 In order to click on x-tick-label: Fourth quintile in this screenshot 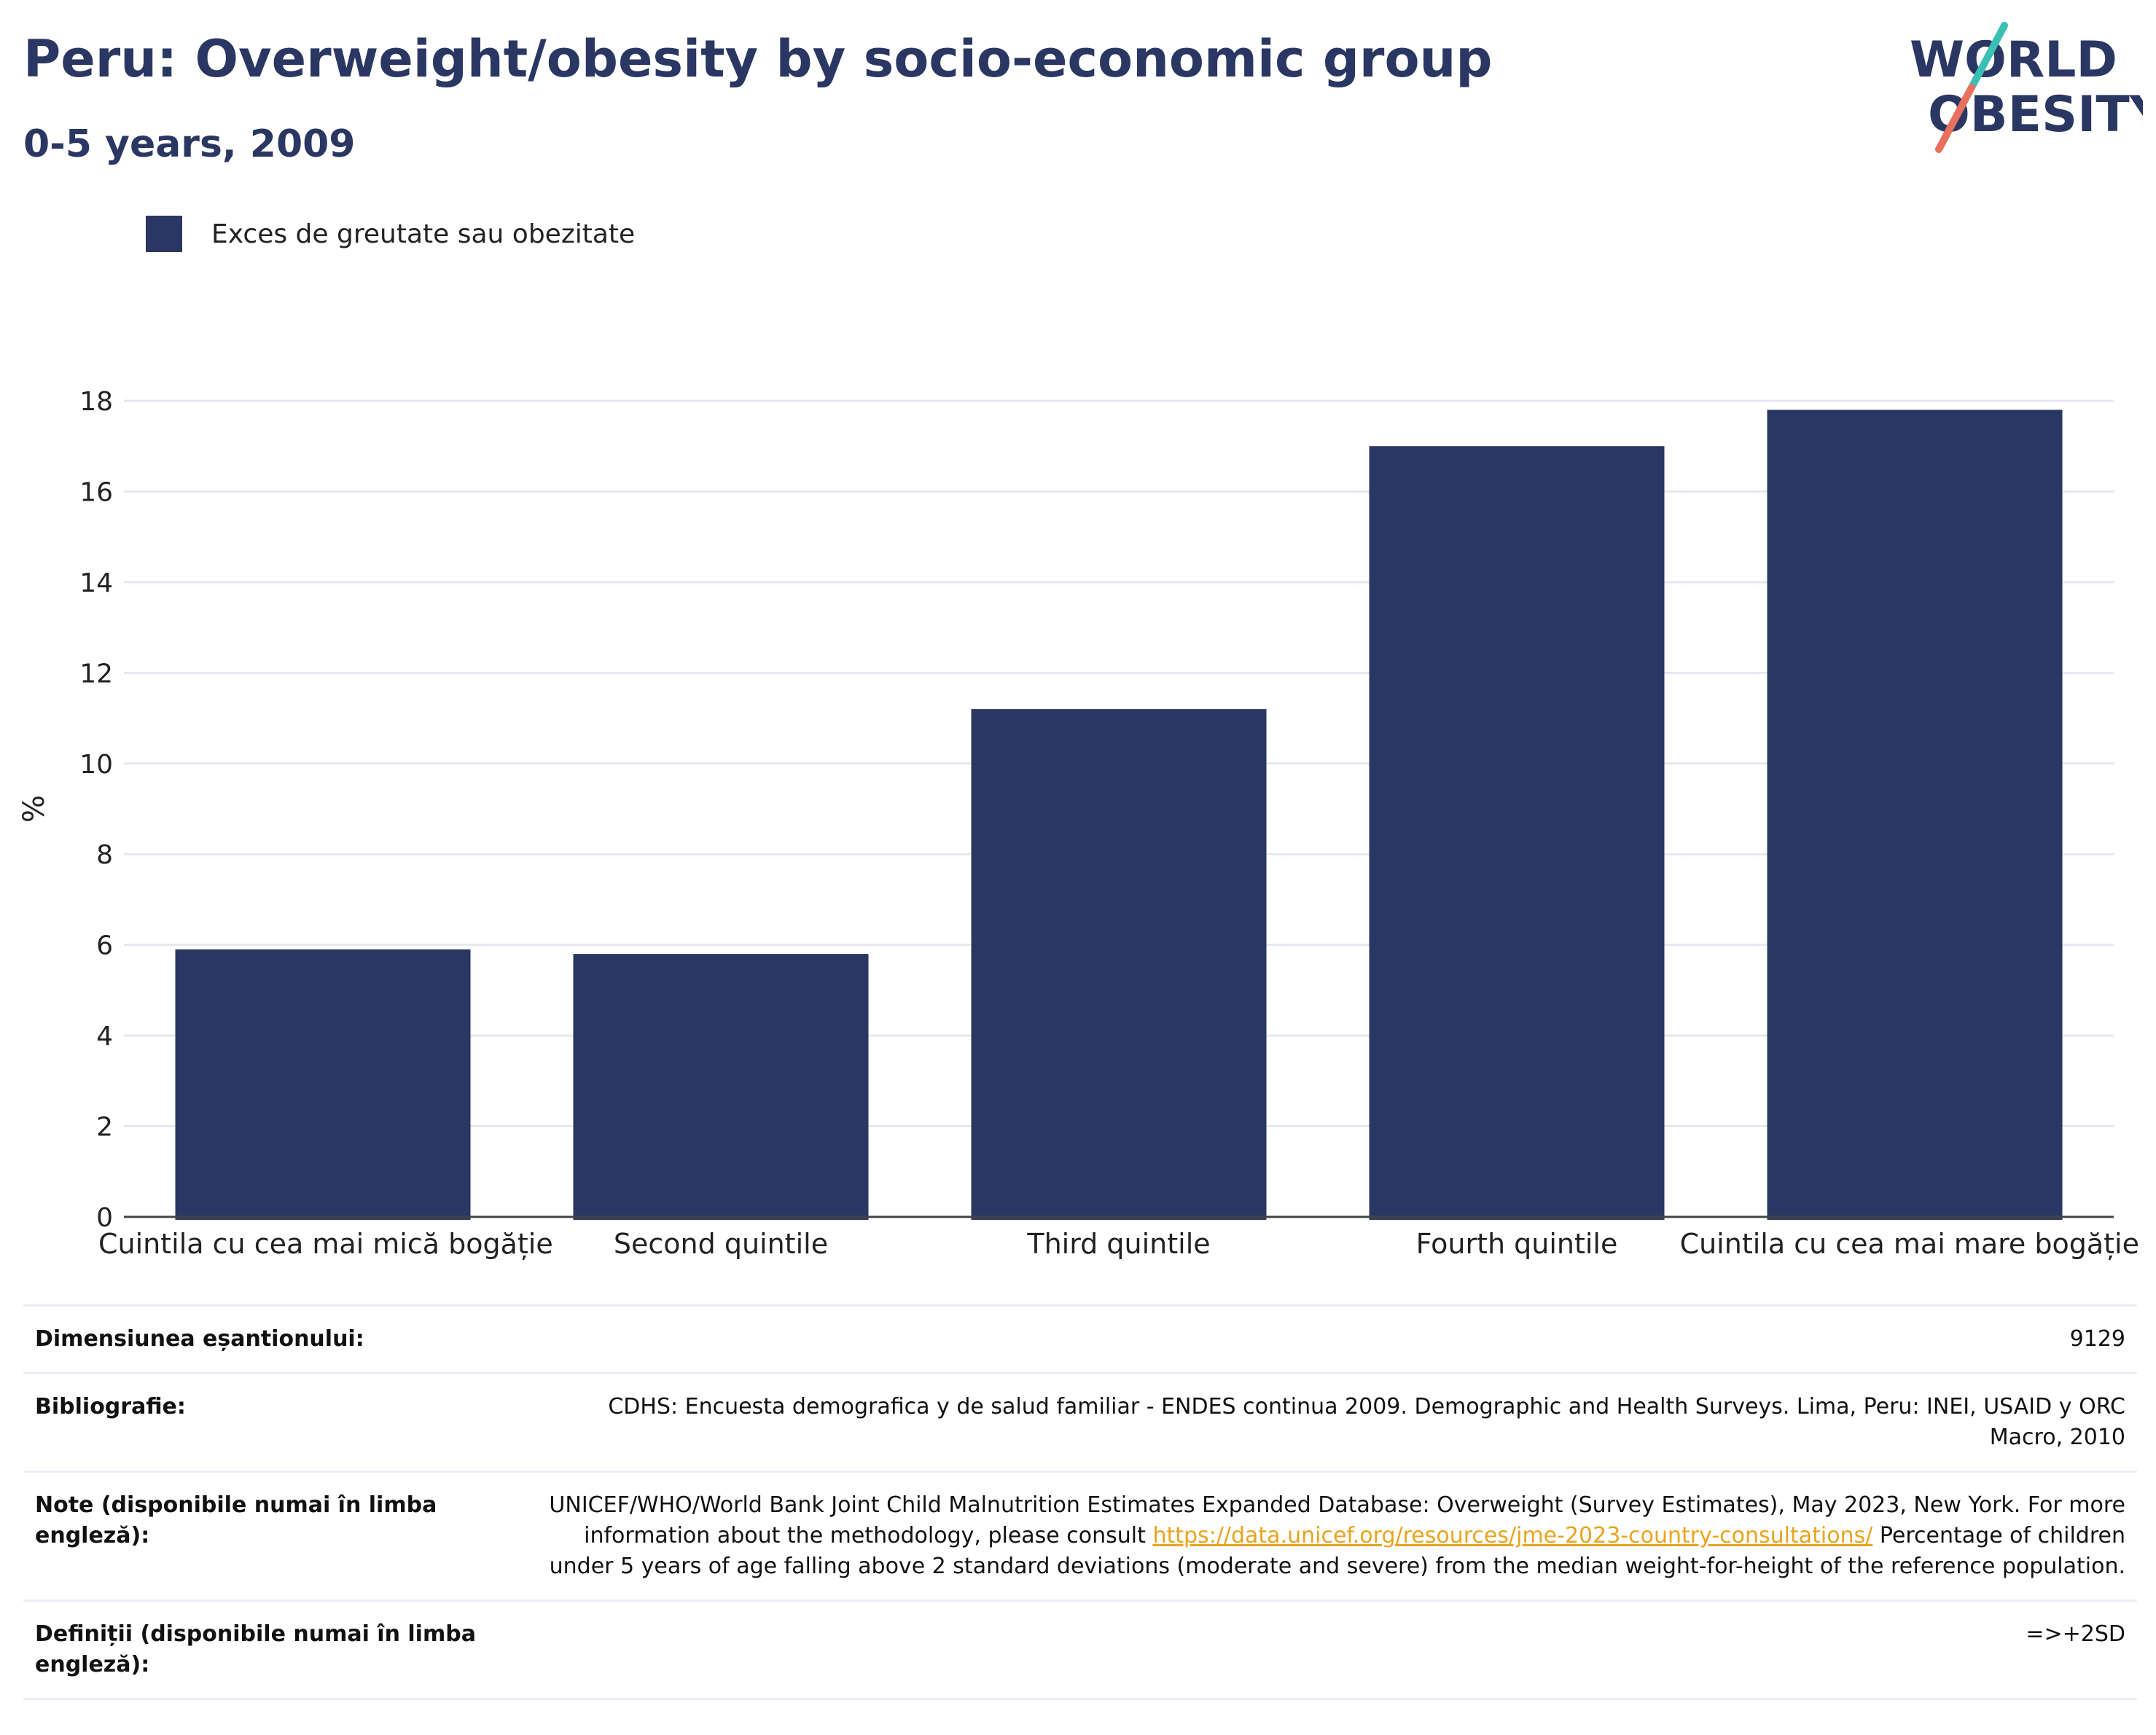, I will do `click(1517, 1244)`.